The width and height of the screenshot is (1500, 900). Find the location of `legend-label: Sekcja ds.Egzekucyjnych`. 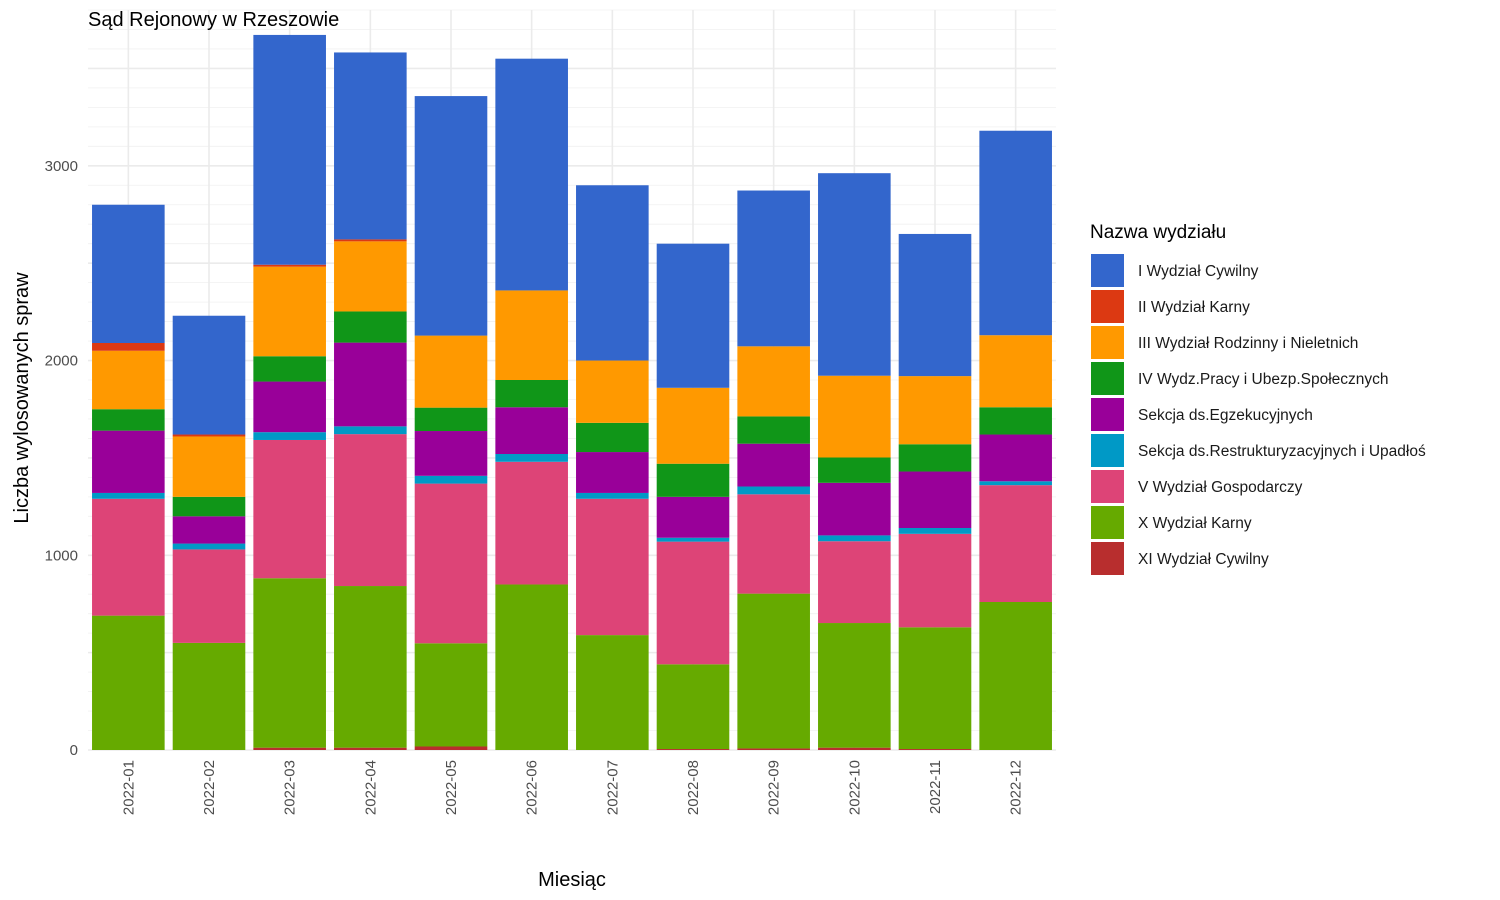

legend-label: Sekcja ds.Egzekucyjnych is located at coordinates (1225, 415).